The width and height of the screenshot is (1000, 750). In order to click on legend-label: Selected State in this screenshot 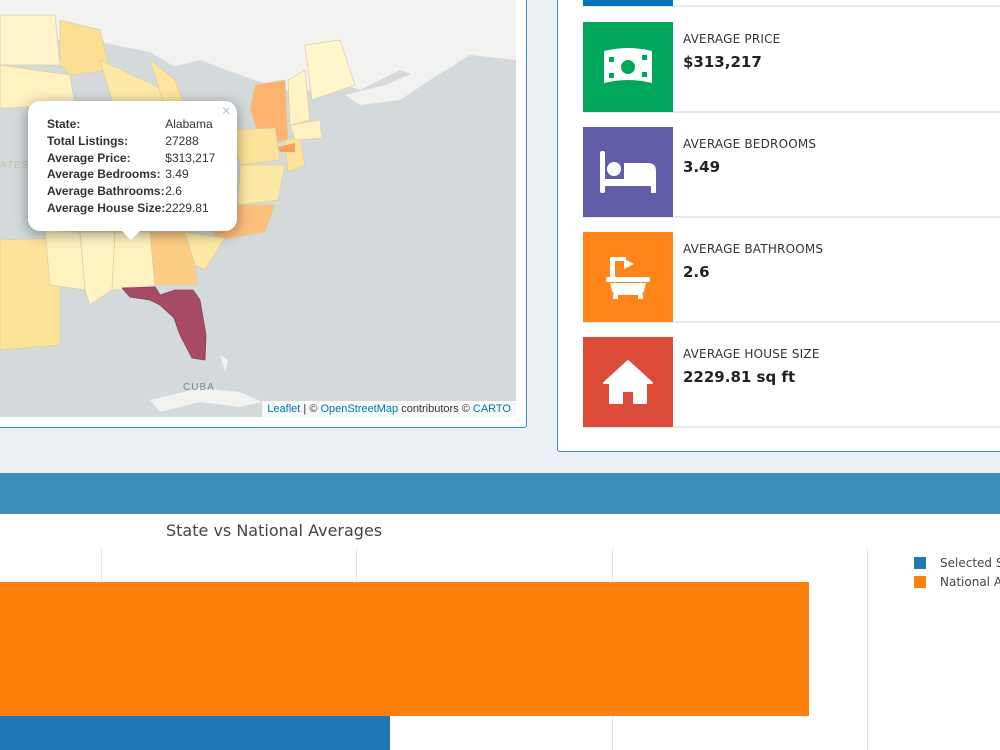, I will do `click(970, 563)`.